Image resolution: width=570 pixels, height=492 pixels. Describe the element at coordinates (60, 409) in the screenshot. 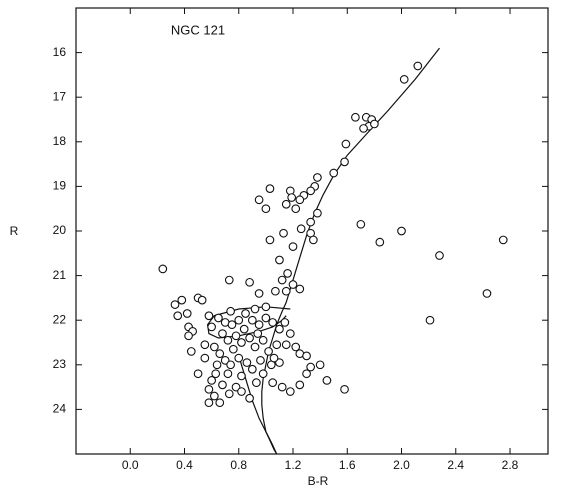

I see `y-tick-label: 24` at that location.